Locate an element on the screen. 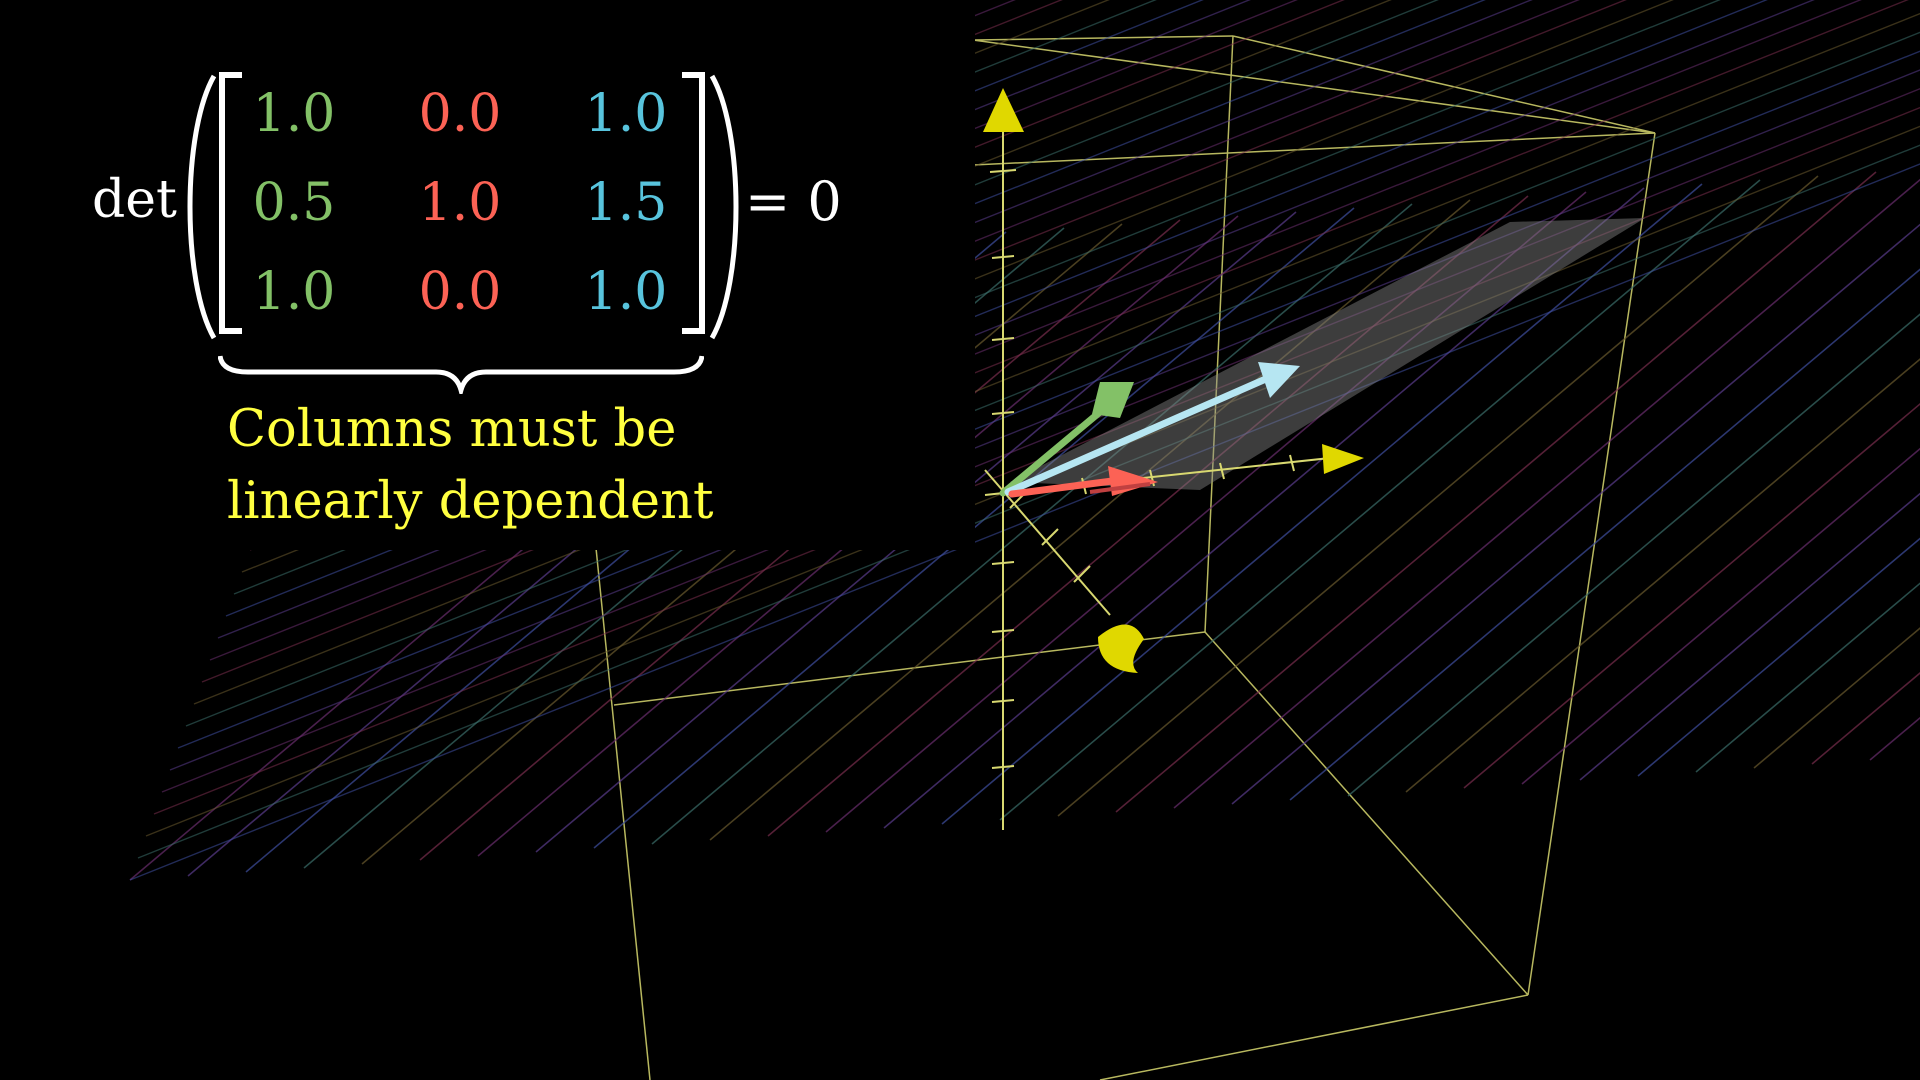 This screenshot has height=1080, width=1920. equals-zero: = 0 is located at coordinates (793, 201).